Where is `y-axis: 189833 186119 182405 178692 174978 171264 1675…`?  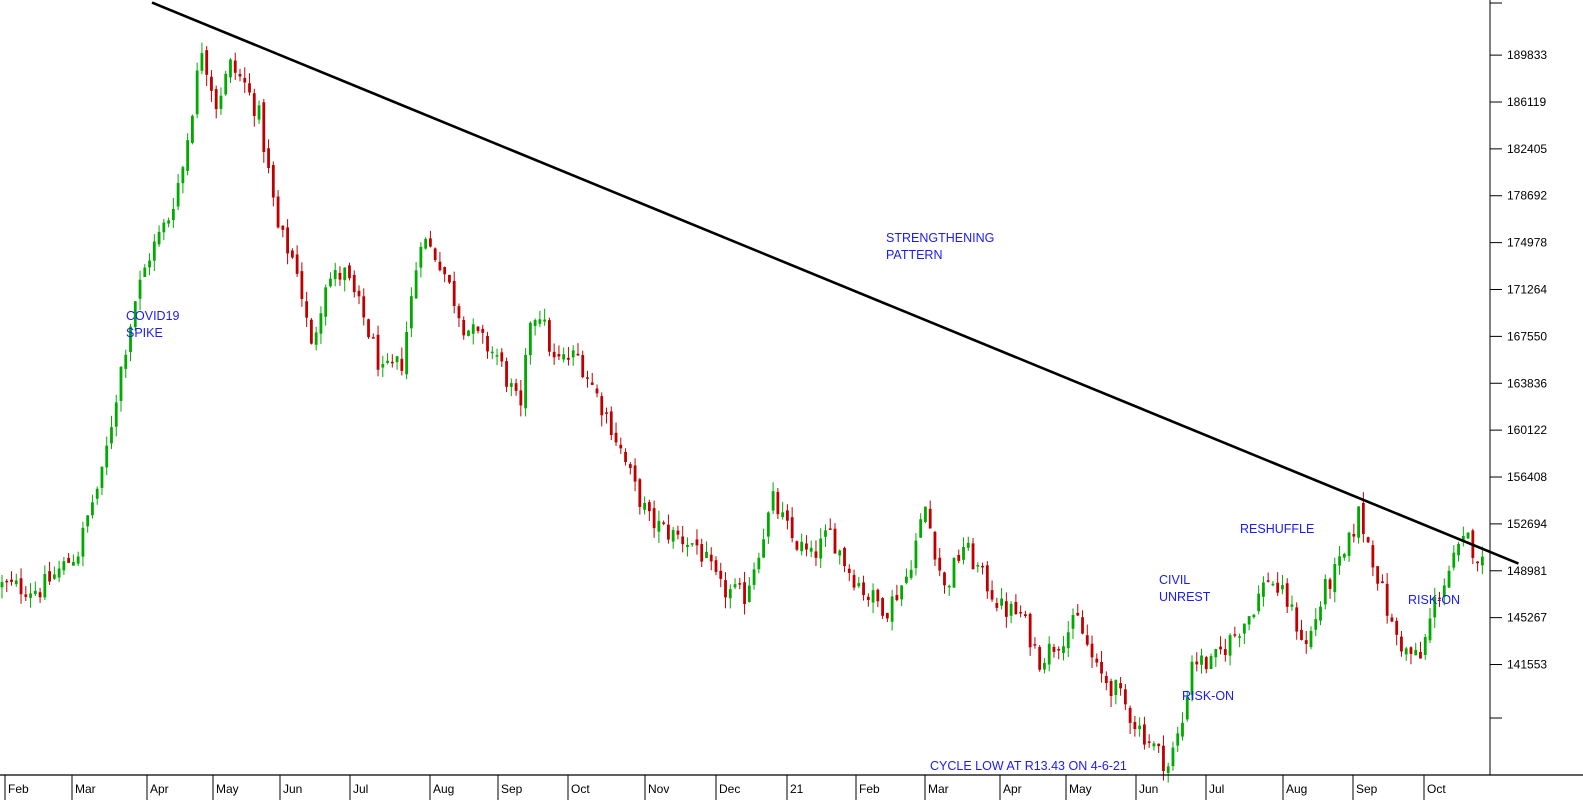 y-axis: 189833 186119 182405 178692 174978 171264 1675… is located at coordinates (1518, 387).